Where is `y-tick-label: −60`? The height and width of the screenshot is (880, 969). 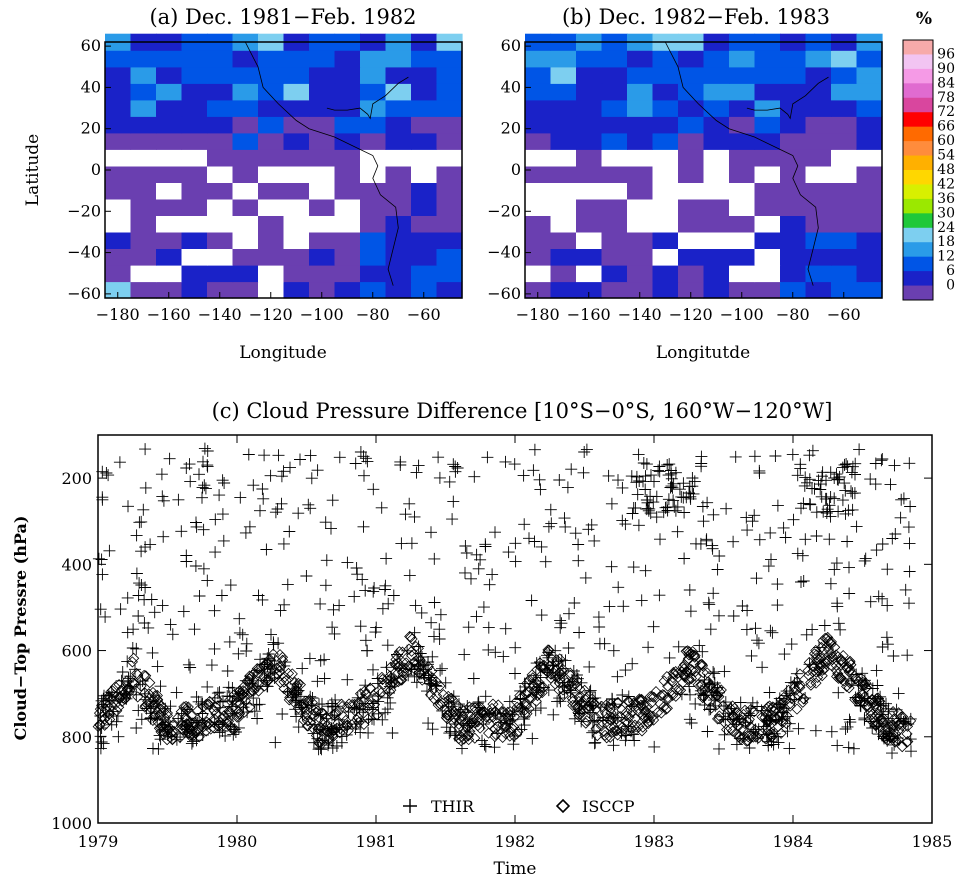
y-tick-label: −60 is located at coordinates (84, 293).